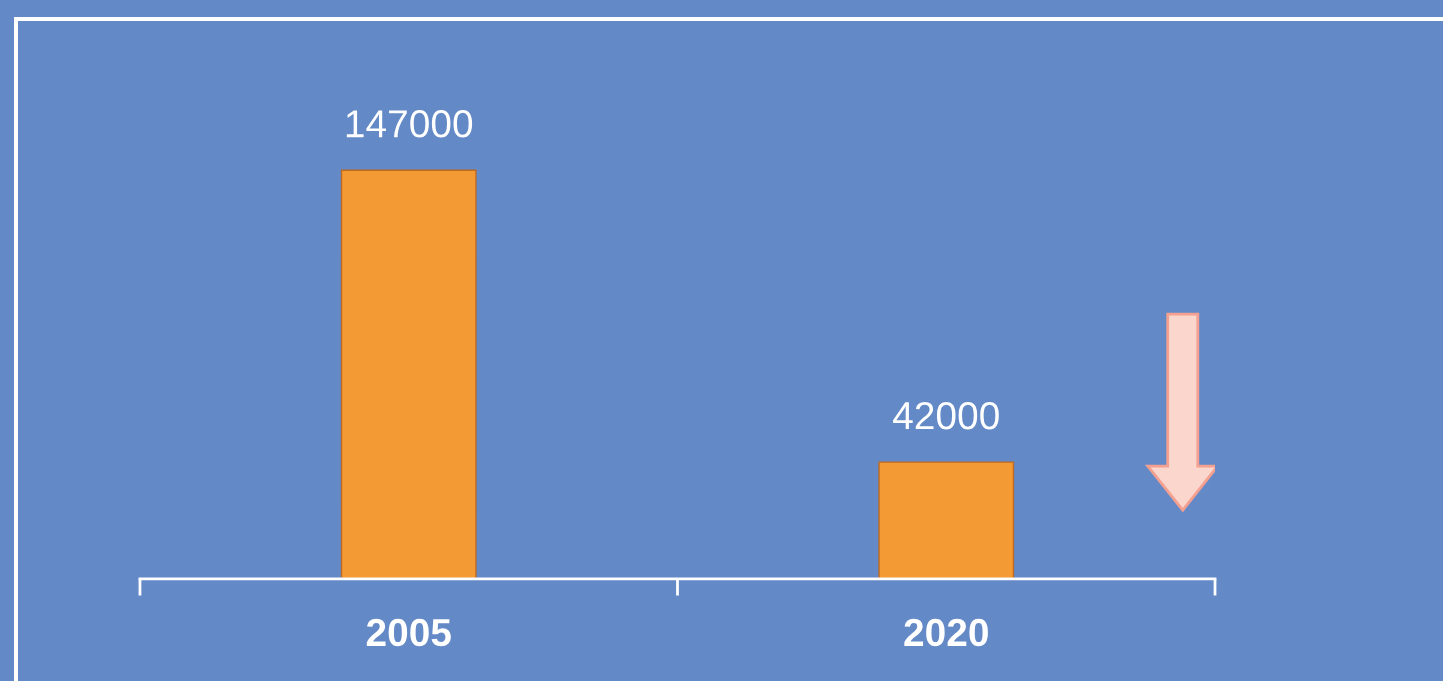  Describe the element at coordinates (408, 632) in the screenshot. I see `x-tick-label: 2005` at that location.